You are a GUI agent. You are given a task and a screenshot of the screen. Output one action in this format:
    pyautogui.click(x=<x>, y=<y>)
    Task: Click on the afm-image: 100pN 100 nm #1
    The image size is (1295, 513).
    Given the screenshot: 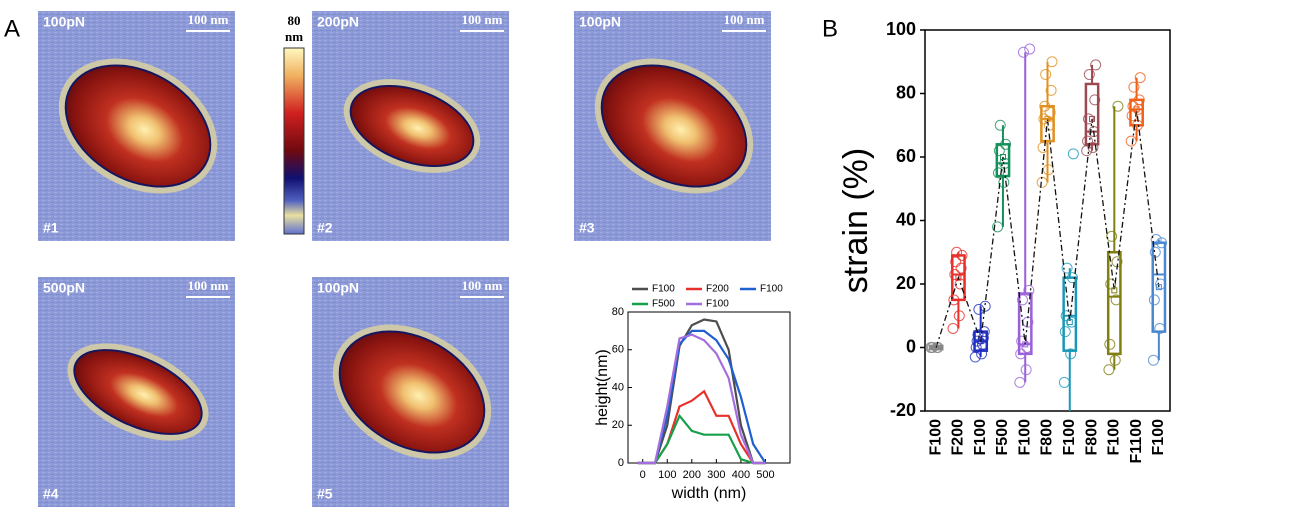 What is the action you would take?
    pyautogui.click(x=136, y=126)
    